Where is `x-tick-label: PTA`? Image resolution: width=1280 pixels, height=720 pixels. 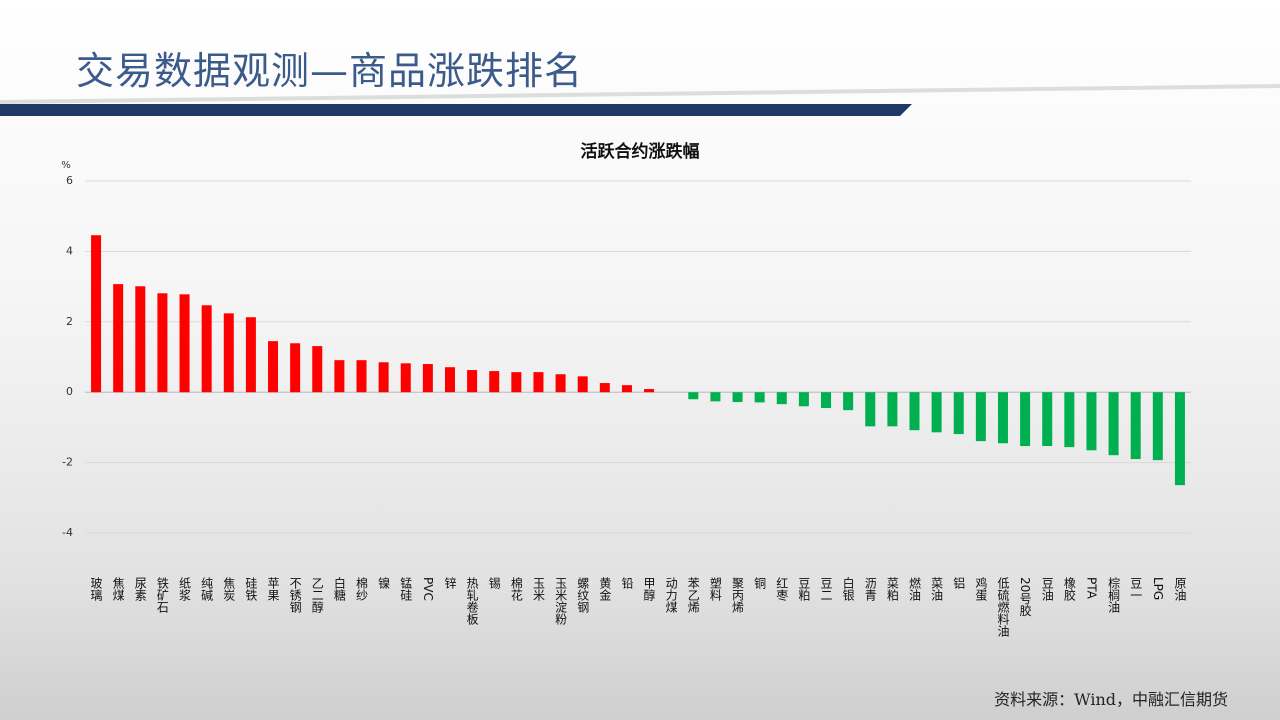 x-tick-label: PTA is located at coordinates (1091, 588).